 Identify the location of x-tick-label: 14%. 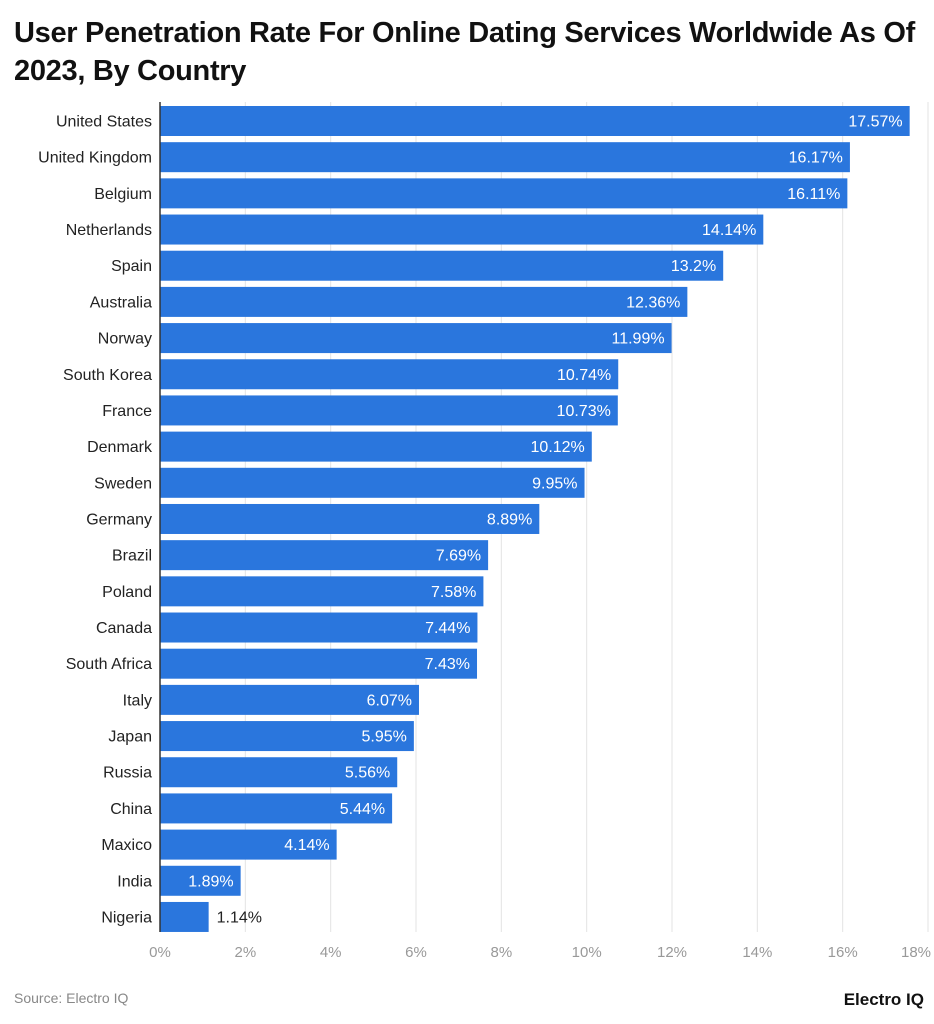
(757, 952).